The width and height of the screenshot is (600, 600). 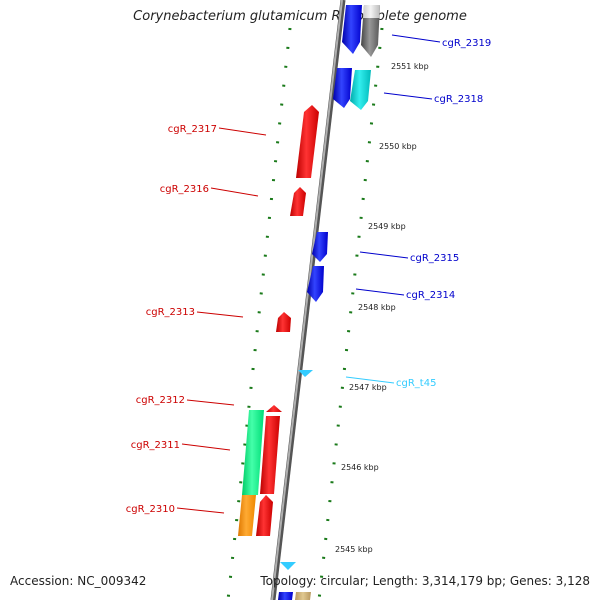 I want to click on label-cgR_2319: cgR_2319, so click(x=466, y=43).